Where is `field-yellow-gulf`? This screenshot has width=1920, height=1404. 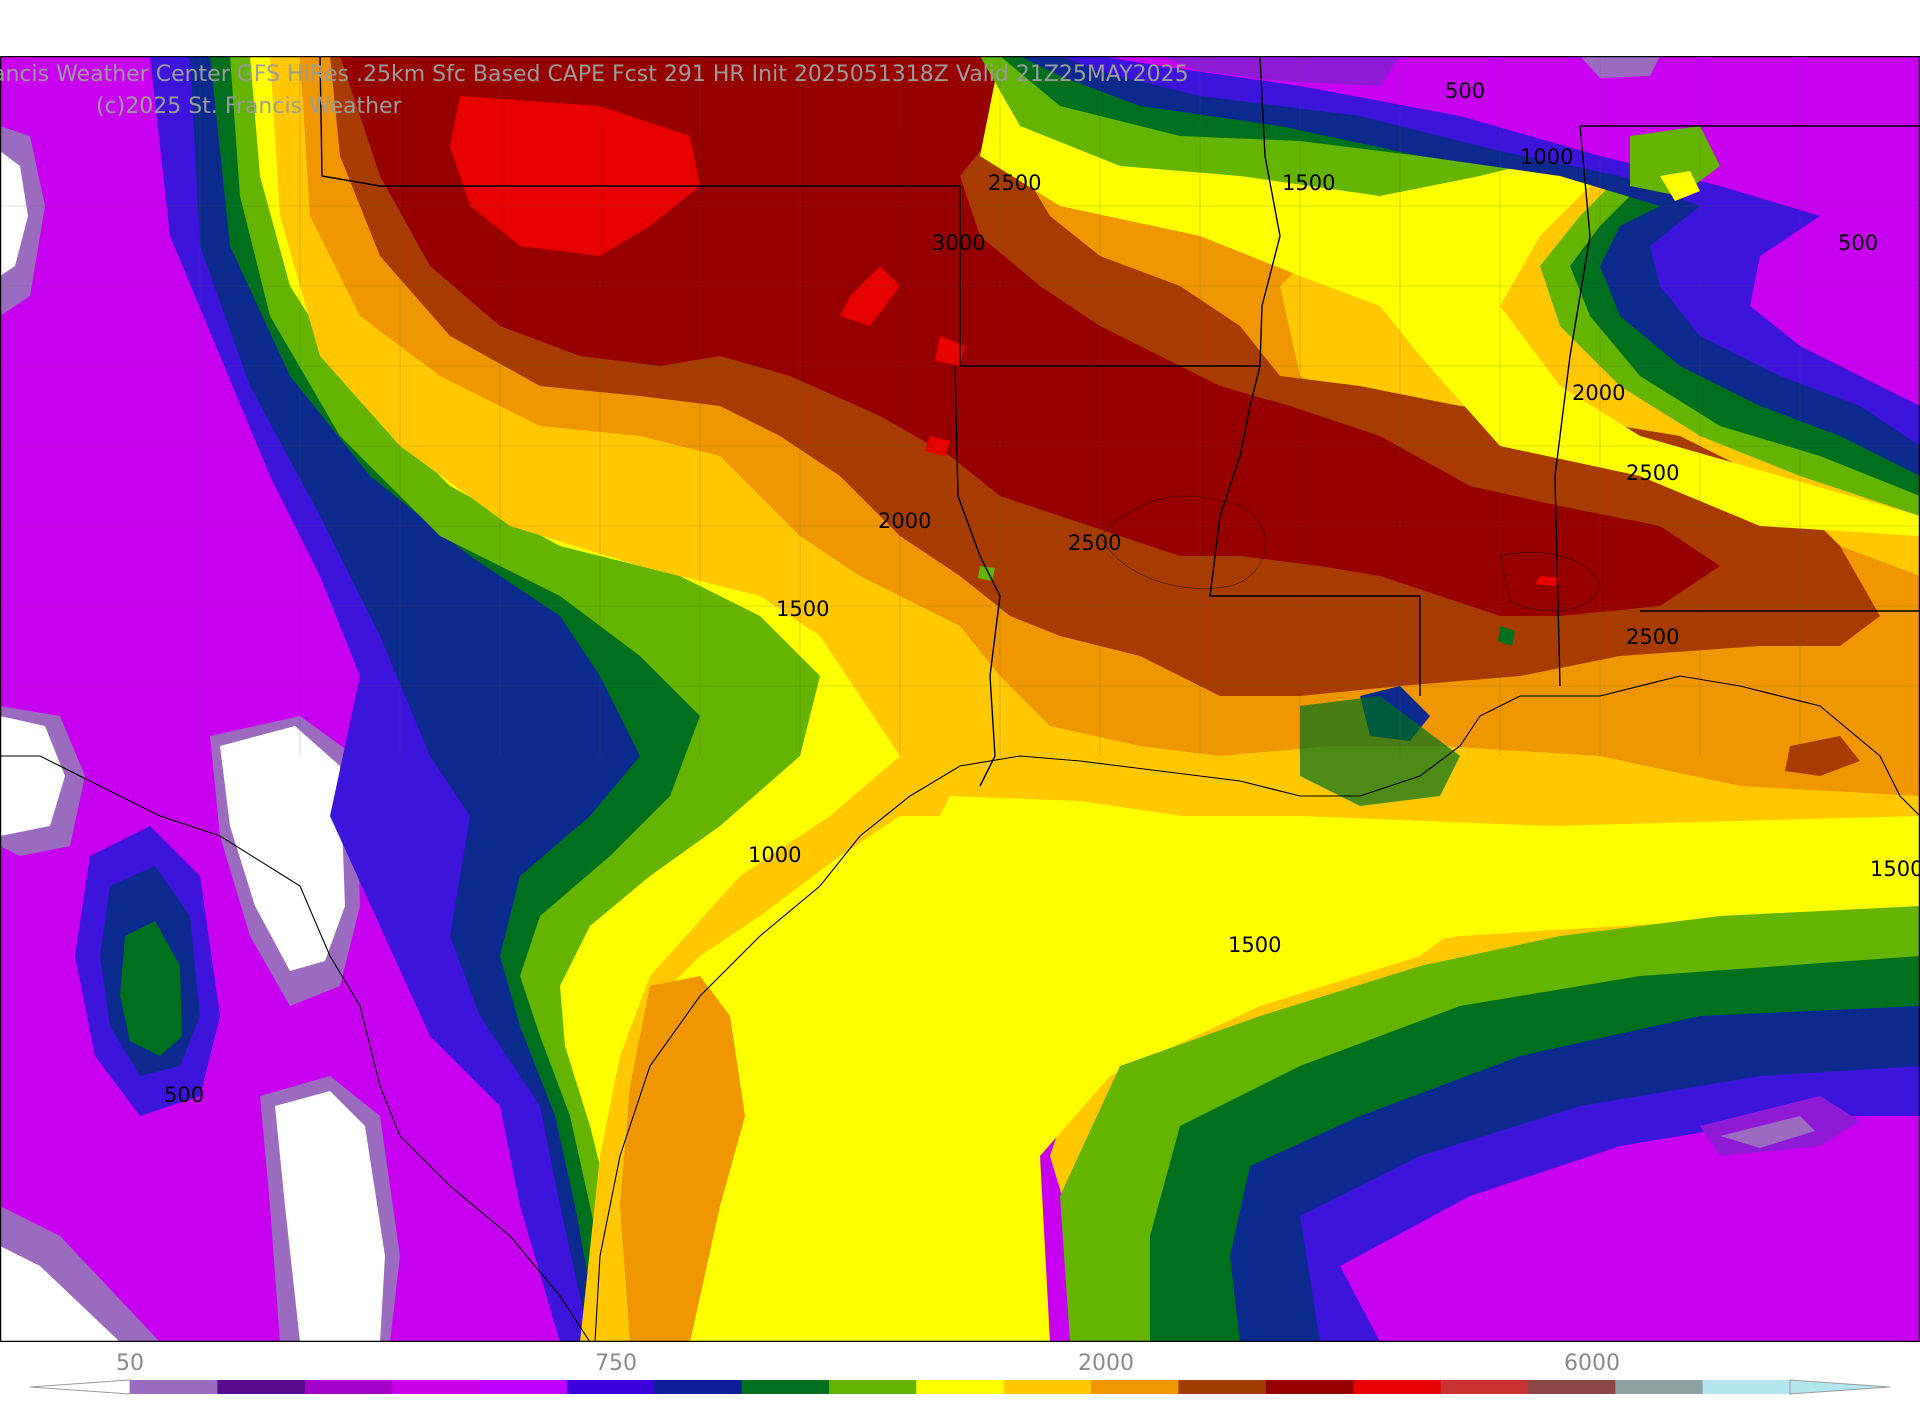 field-yellow-gulf is located at coordinates (1175, 1069).